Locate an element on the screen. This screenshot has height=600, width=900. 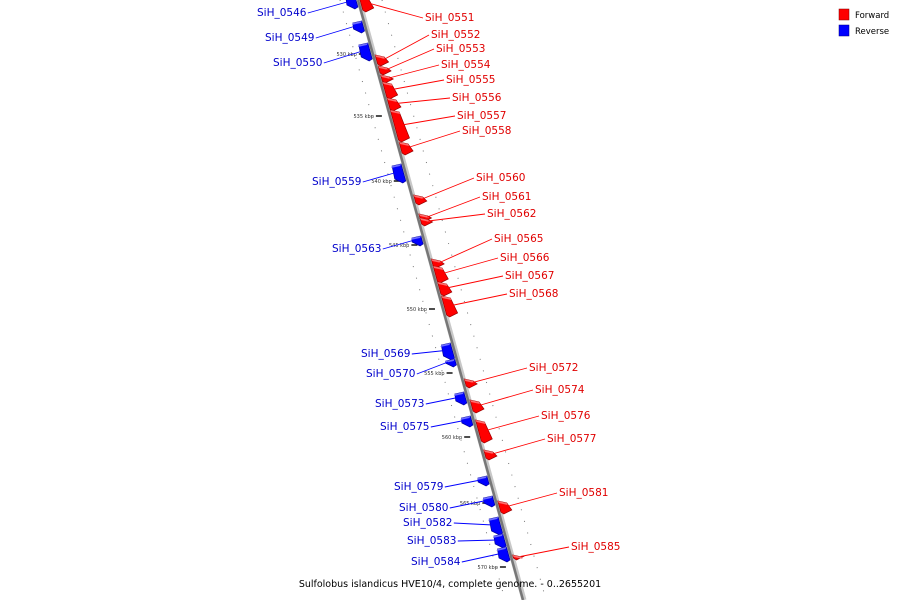
gene-label: SiH_0567 is located at coordinates (529, 276).